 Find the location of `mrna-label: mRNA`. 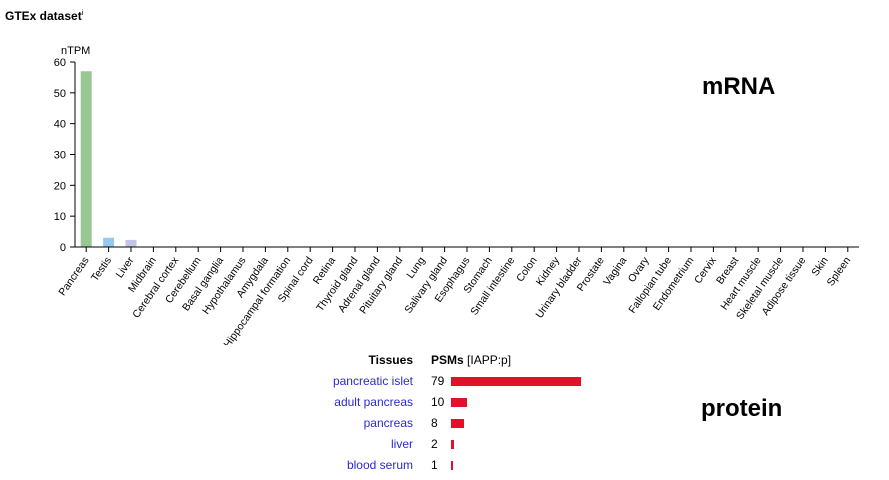

mrna-label: mRNA is located at coordinates (739, 86).